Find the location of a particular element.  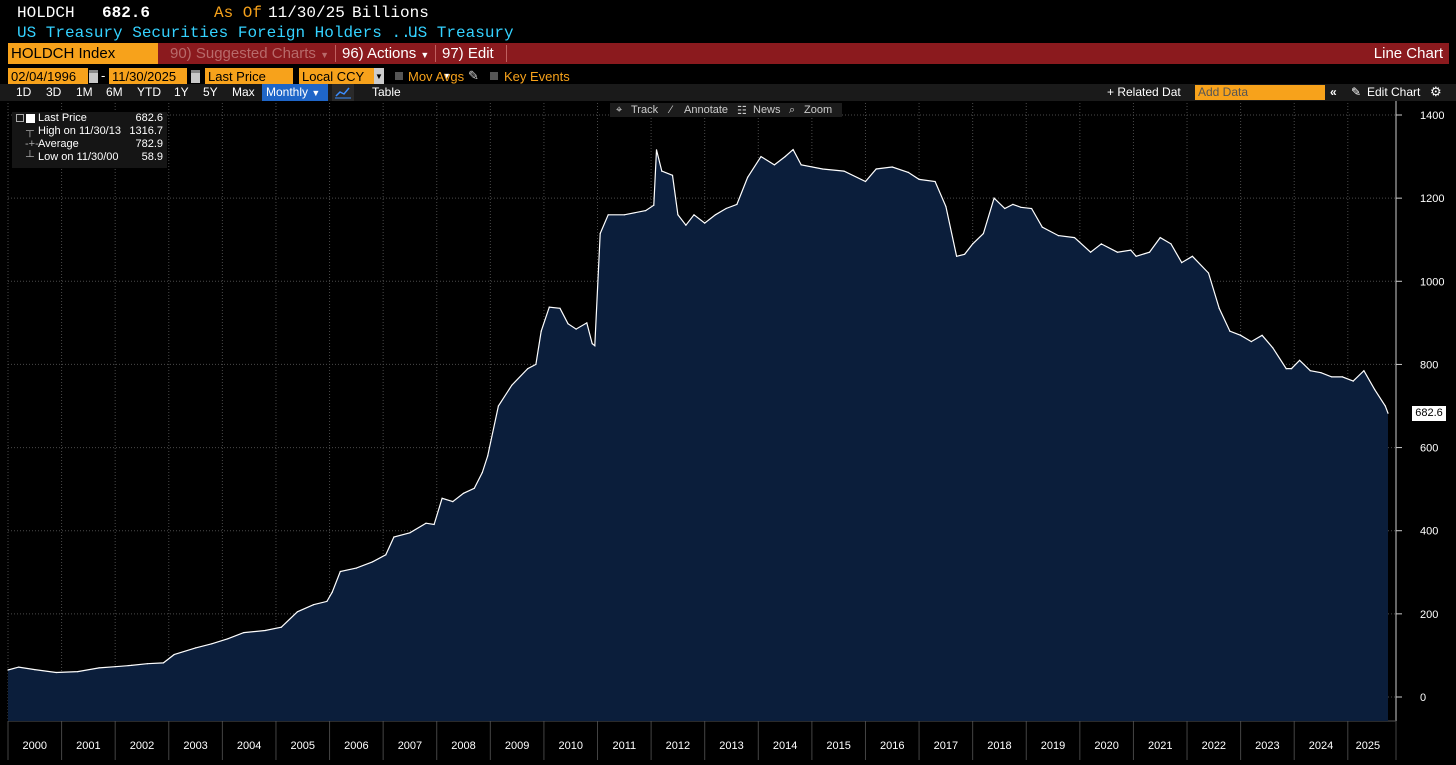

currency-select: Local CCY is located at coordinates (336, 76).